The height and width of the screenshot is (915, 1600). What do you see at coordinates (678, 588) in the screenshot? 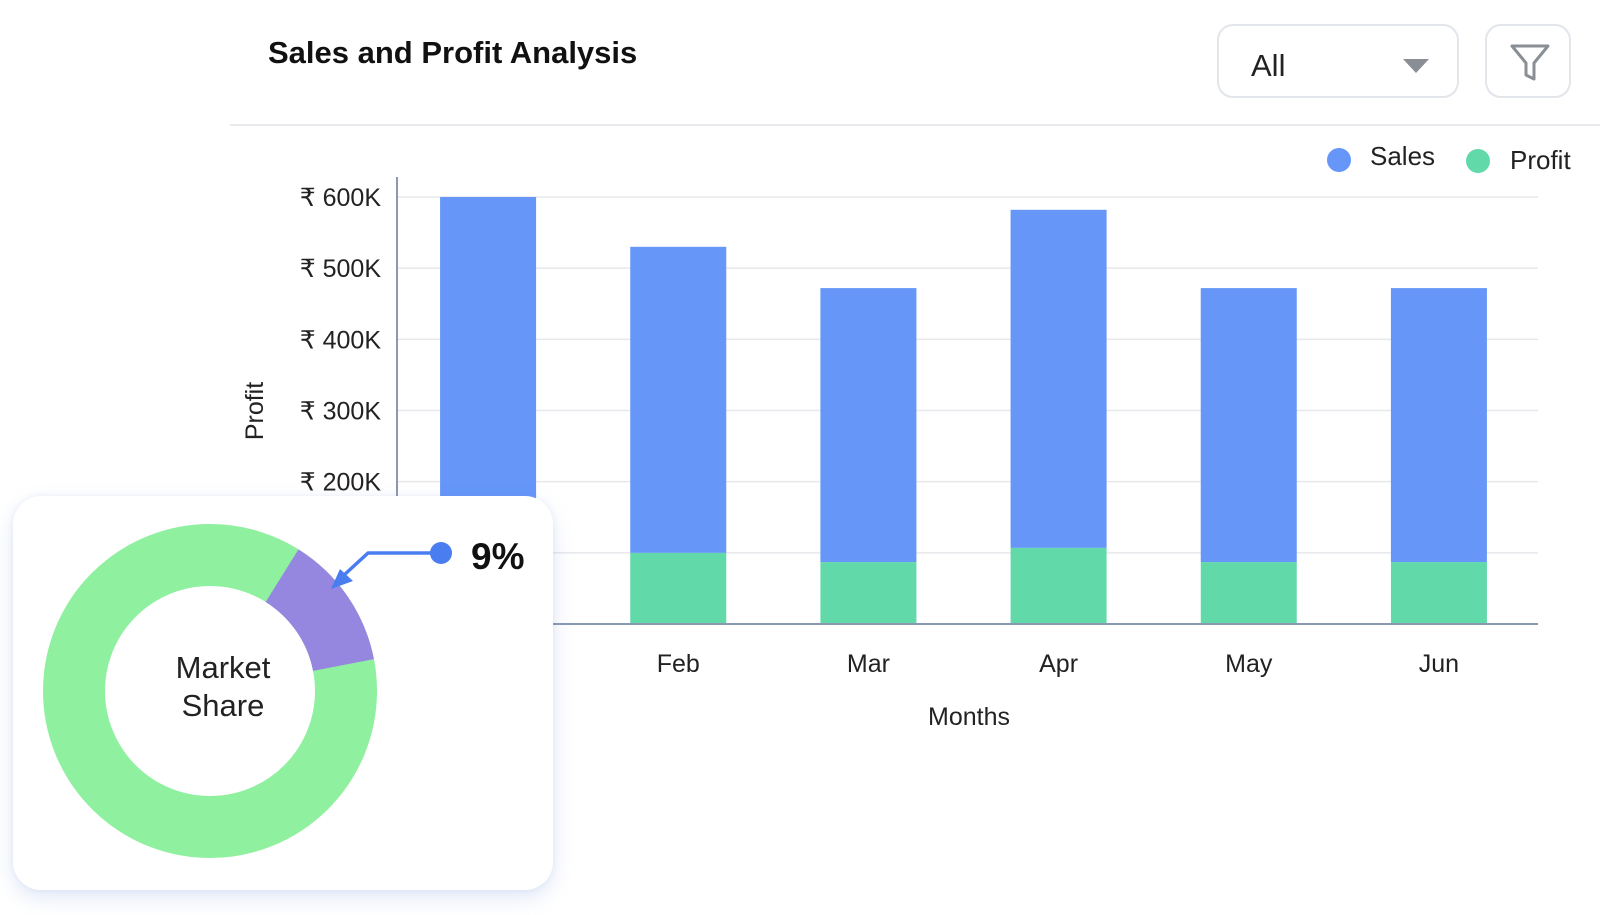
I see `bar-profit-feb` at bounding box center [678, 588].